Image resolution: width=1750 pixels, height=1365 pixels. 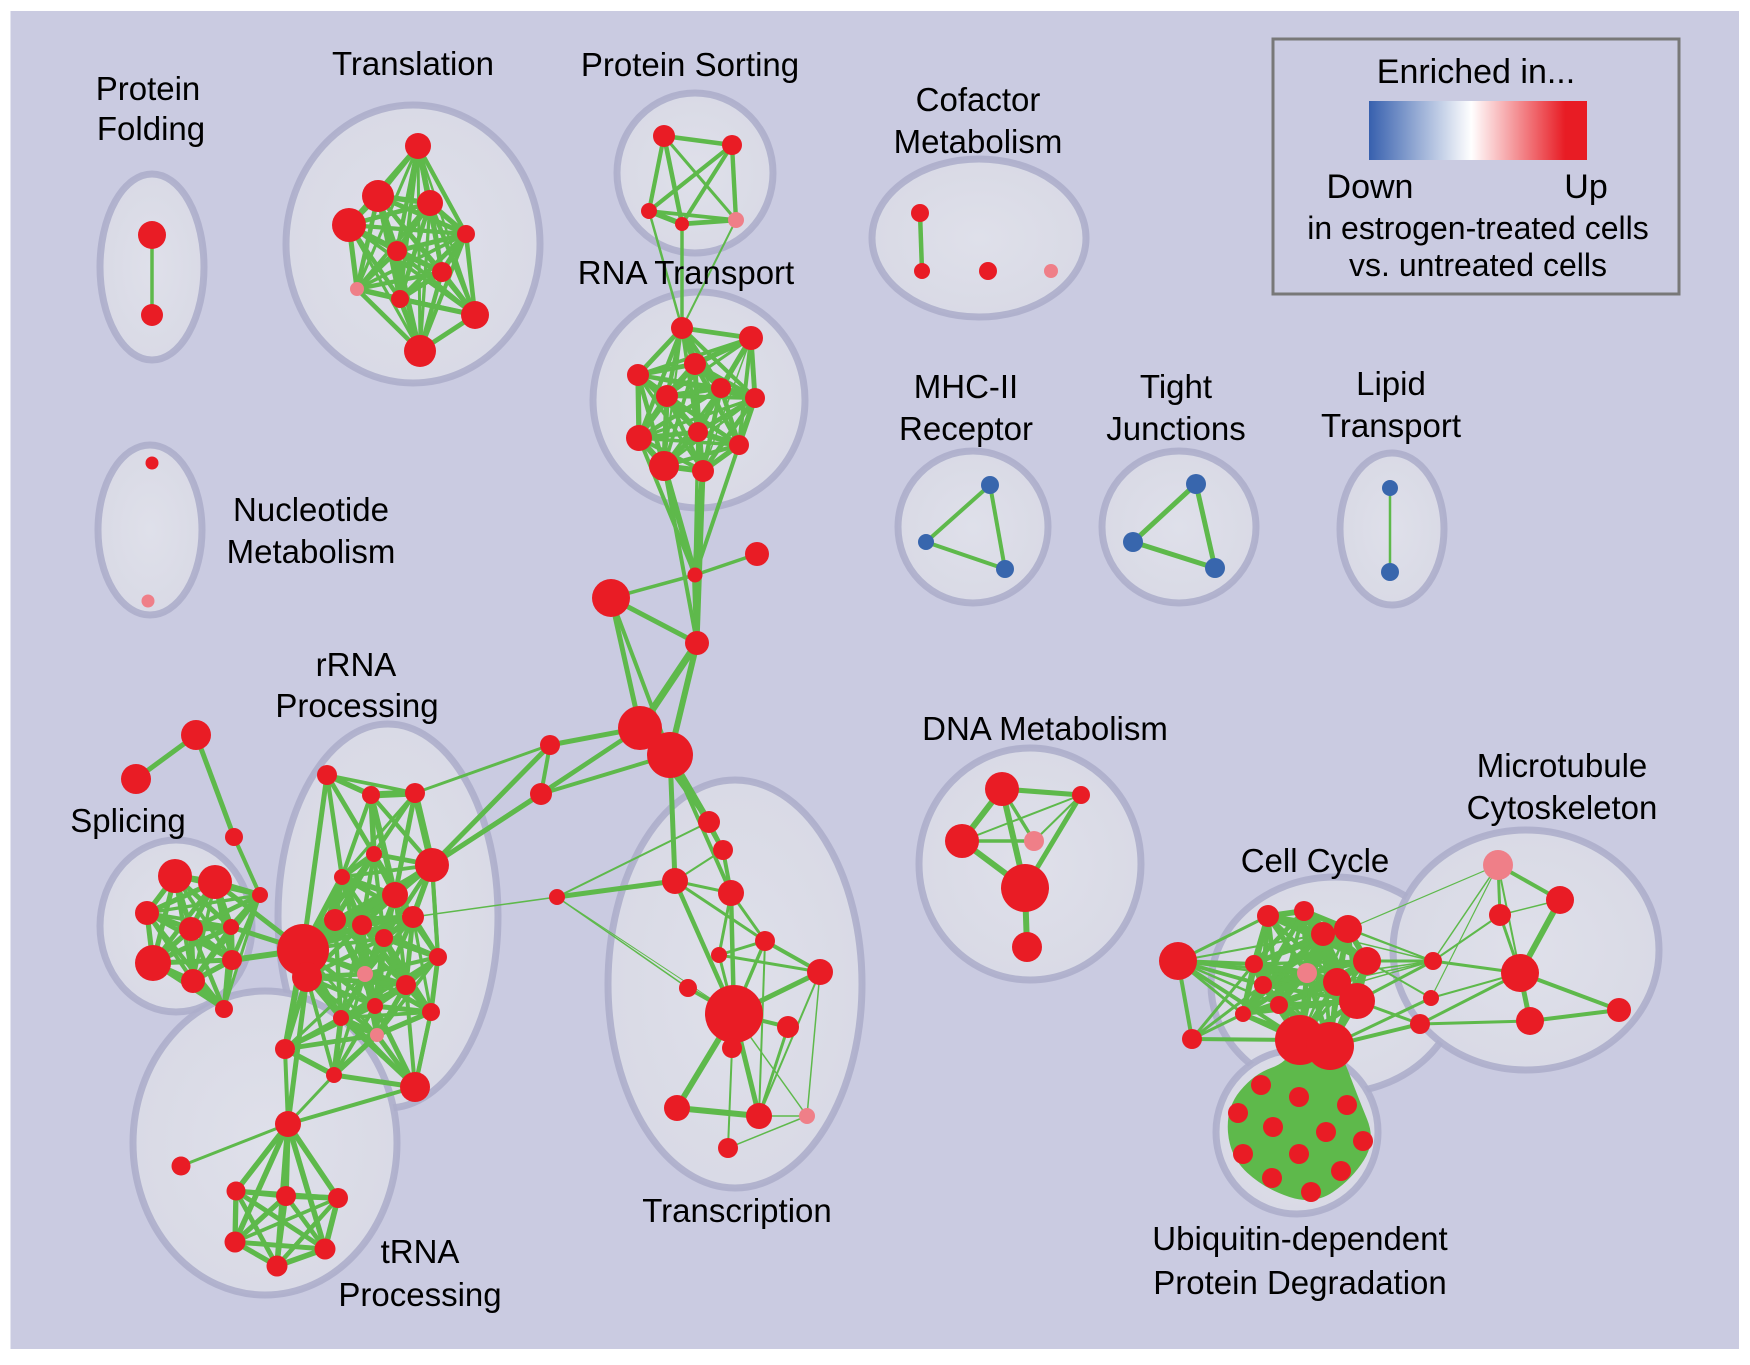 I want to click on svg-text: Protein Degradation, so click(x=1300, y=1282).